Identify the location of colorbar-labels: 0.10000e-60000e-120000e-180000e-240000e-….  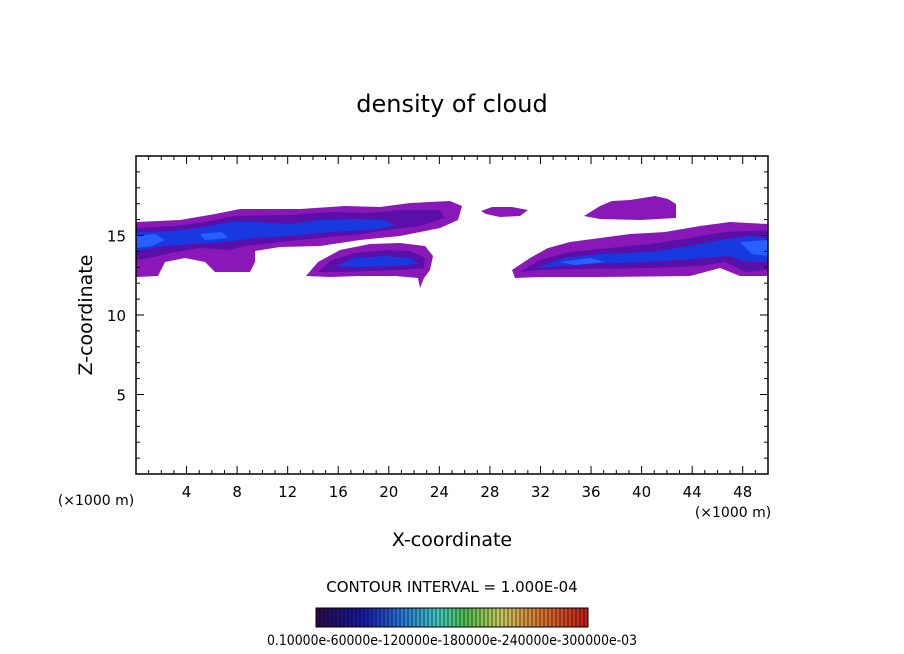
(452, 641).